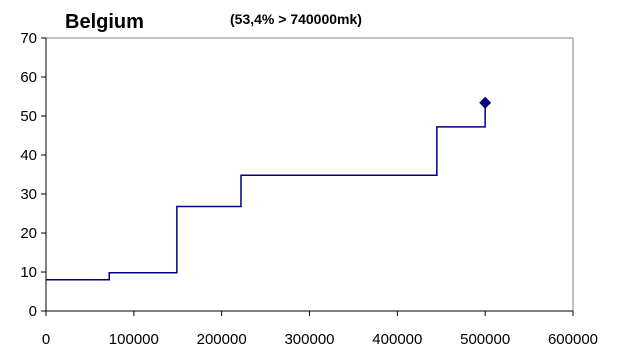 Image resolution: width=624 pixels, height=353 pixels. What do you see at coordinates (104, 22) in the screenshot?
I see `chart-title: Belgium` at bounding box center [104, 22].